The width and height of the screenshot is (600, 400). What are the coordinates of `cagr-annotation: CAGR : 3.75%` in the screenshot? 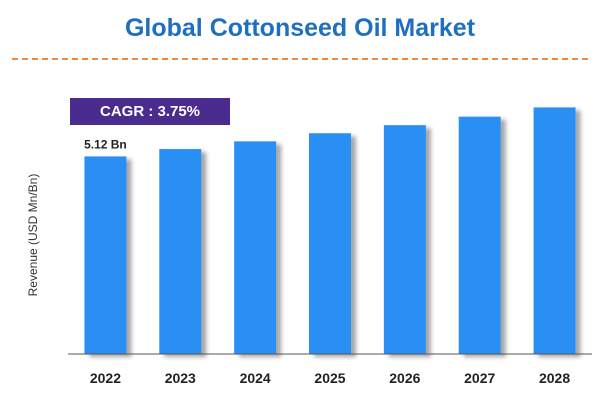 It's located at (150, 111).